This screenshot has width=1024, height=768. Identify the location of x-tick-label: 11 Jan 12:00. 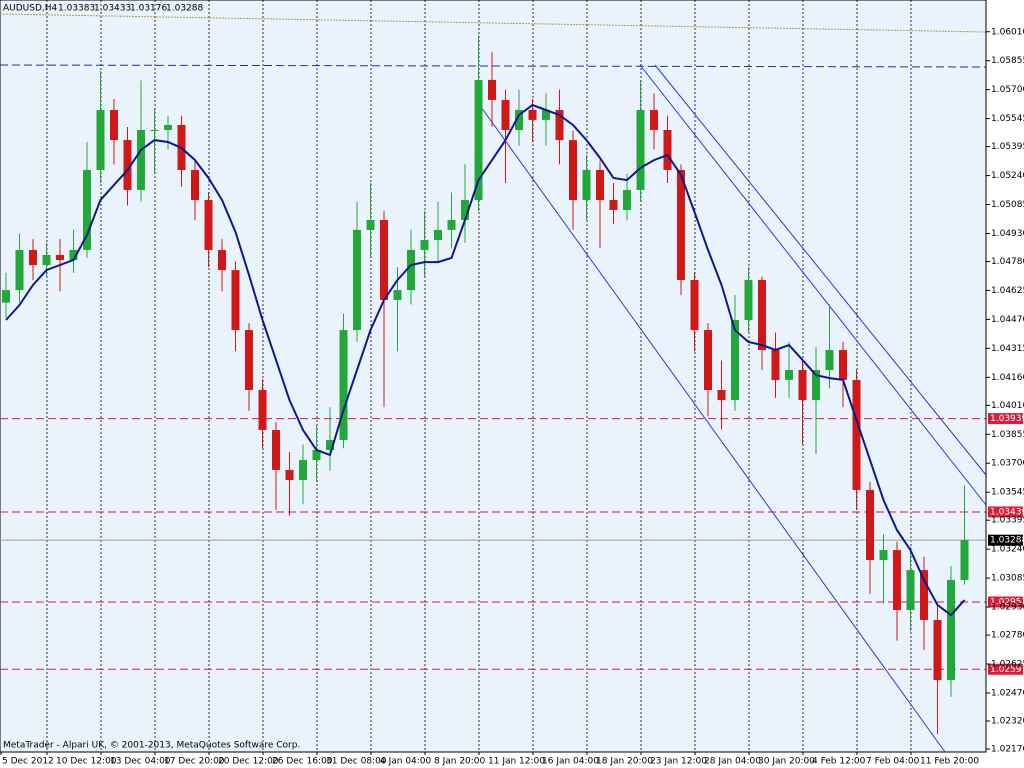
(516, 762).